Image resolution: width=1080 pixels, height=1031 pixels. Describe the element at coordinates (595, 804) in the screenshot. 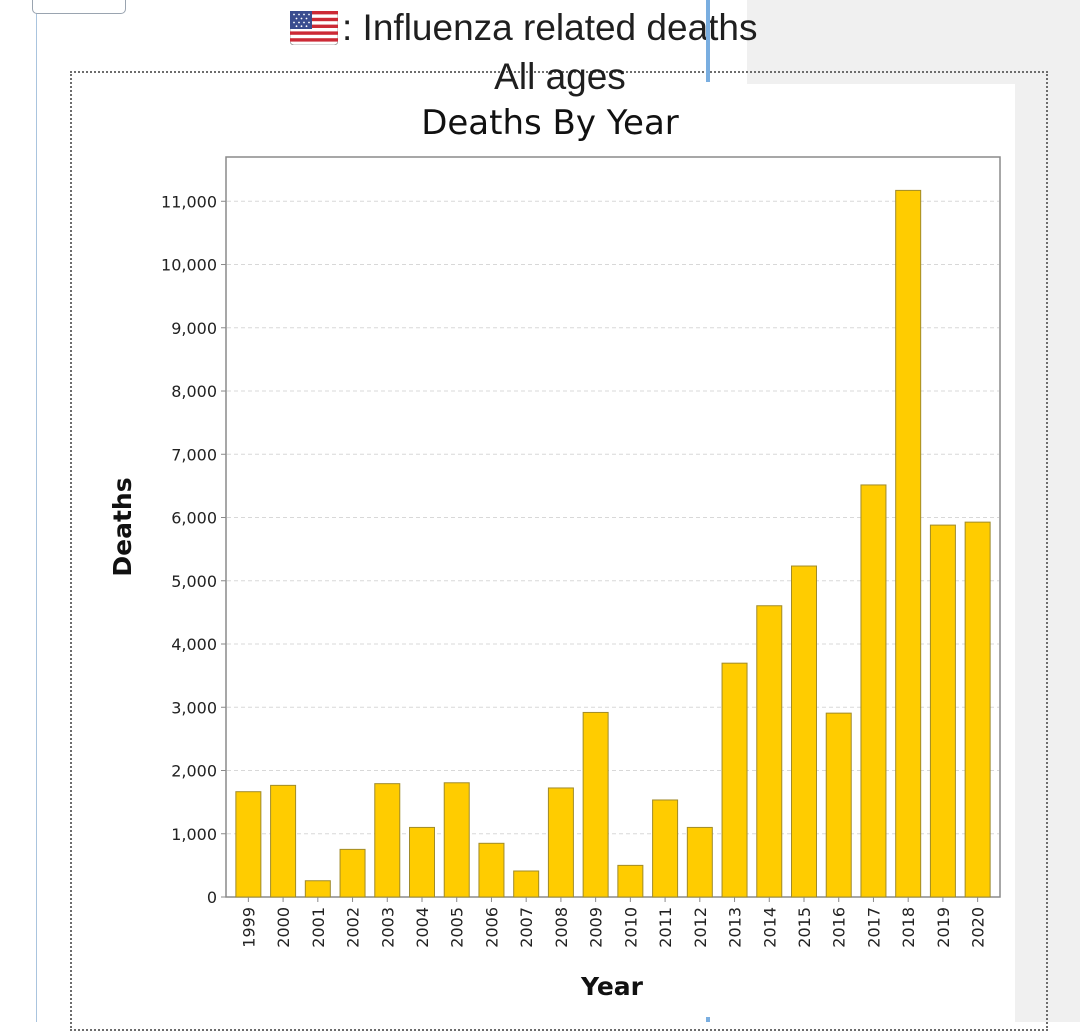

I see `bar-2009` at that location.